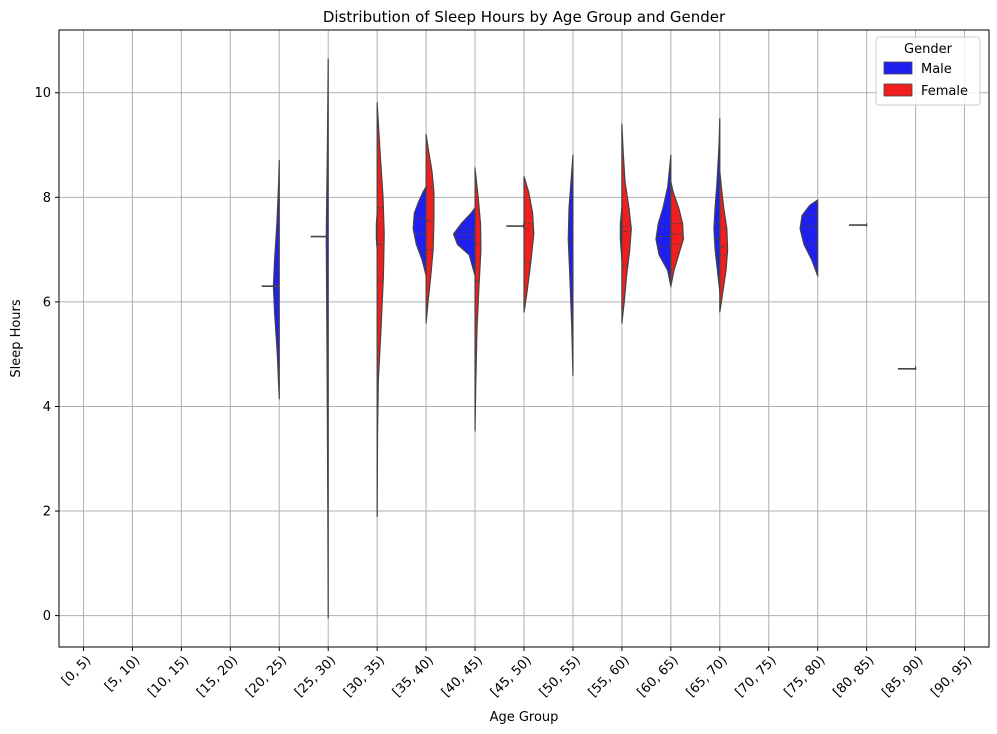 The width and height of the screenshot is (997, 734). What do you see at coordinates (47, 512) in the screenshot?
I see `y-tick-label: 2` at bounding box center [47, 512].